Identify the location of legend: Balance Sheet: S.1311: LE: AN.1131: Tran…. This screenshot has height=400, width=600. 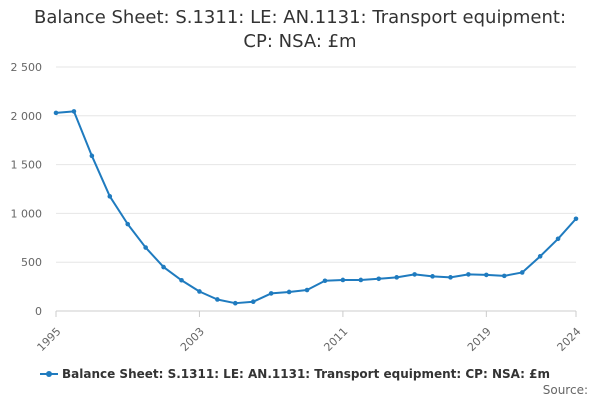
(295, 374).